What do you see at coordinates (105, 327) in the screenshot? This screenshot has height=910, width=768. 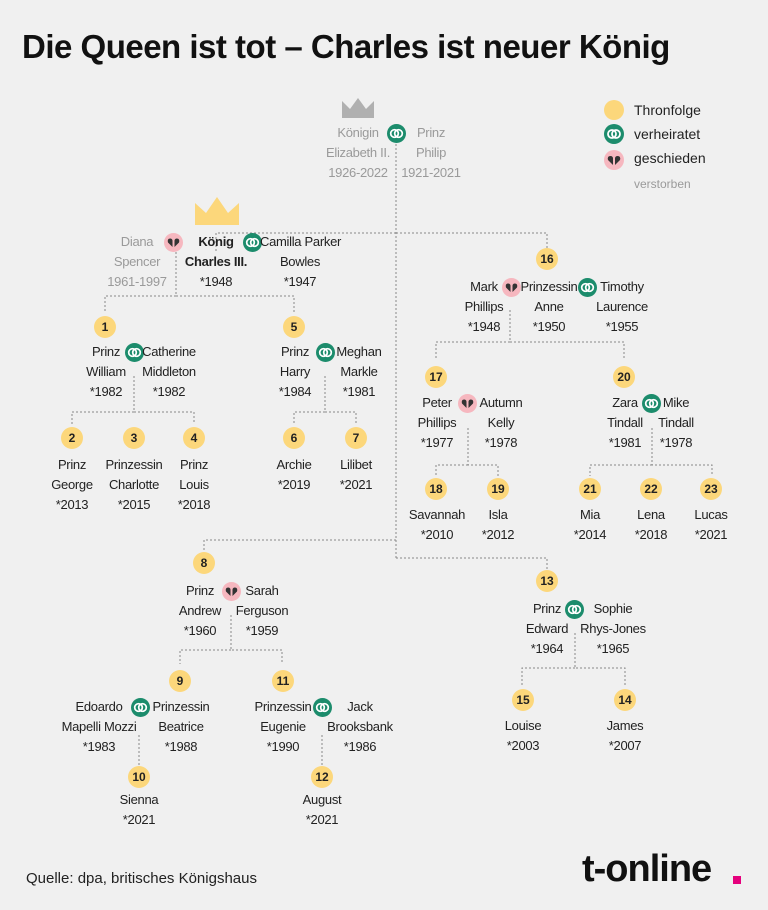 I see `succession-badge: 1` at bounding box center [105, 327].